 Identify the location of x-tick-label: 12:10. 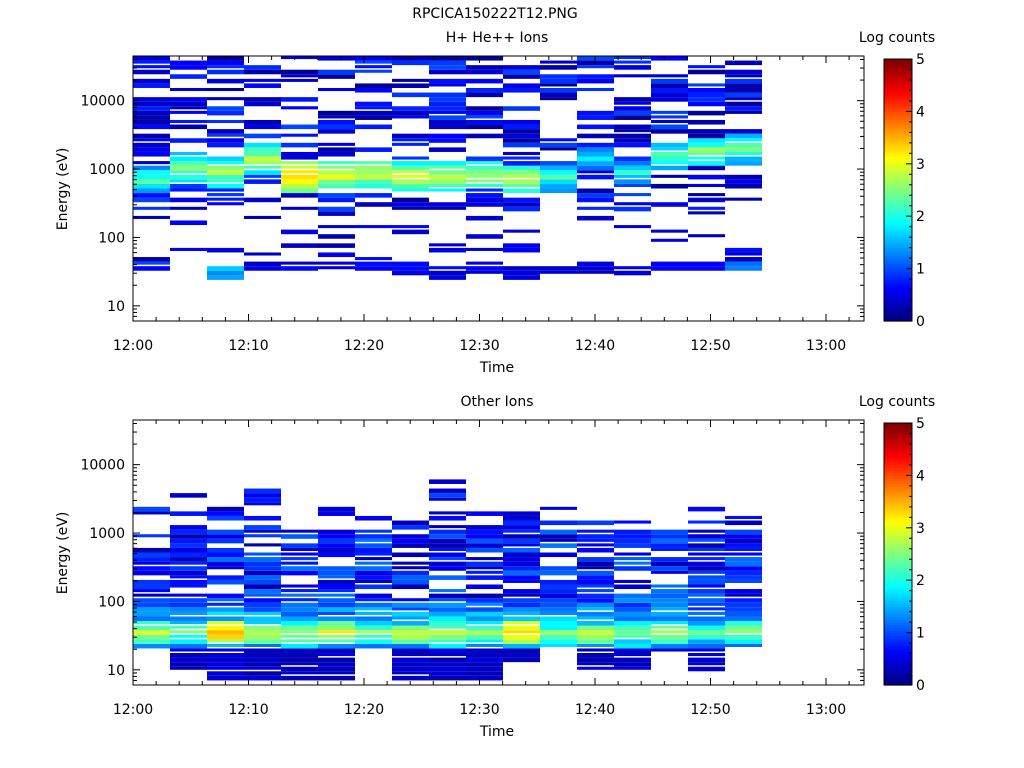
(248, 710).